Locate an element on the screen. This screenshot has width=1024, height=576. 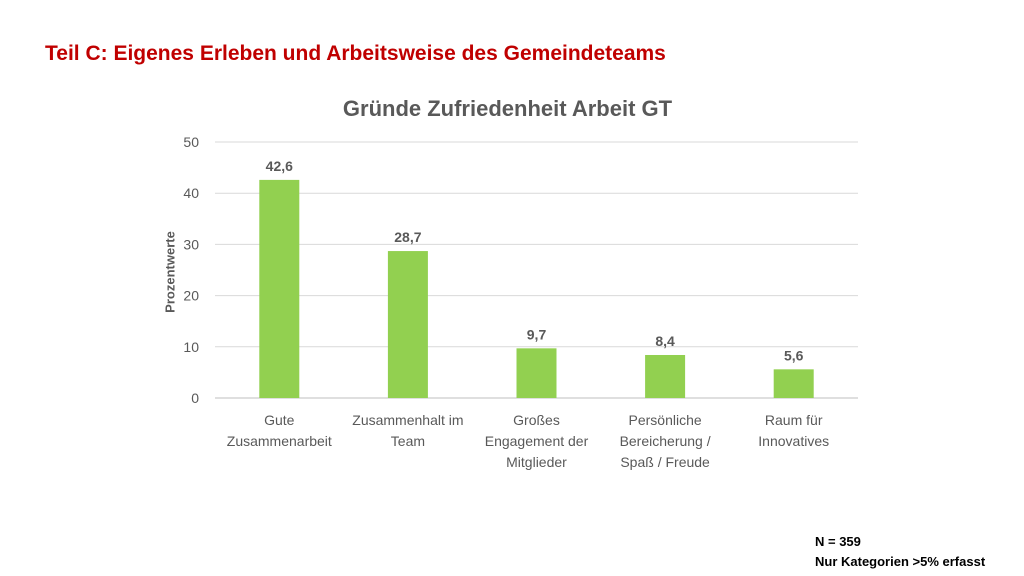
y-tick-labels: 0 10 20 30 40 50 is located at coordinates (191, 270).